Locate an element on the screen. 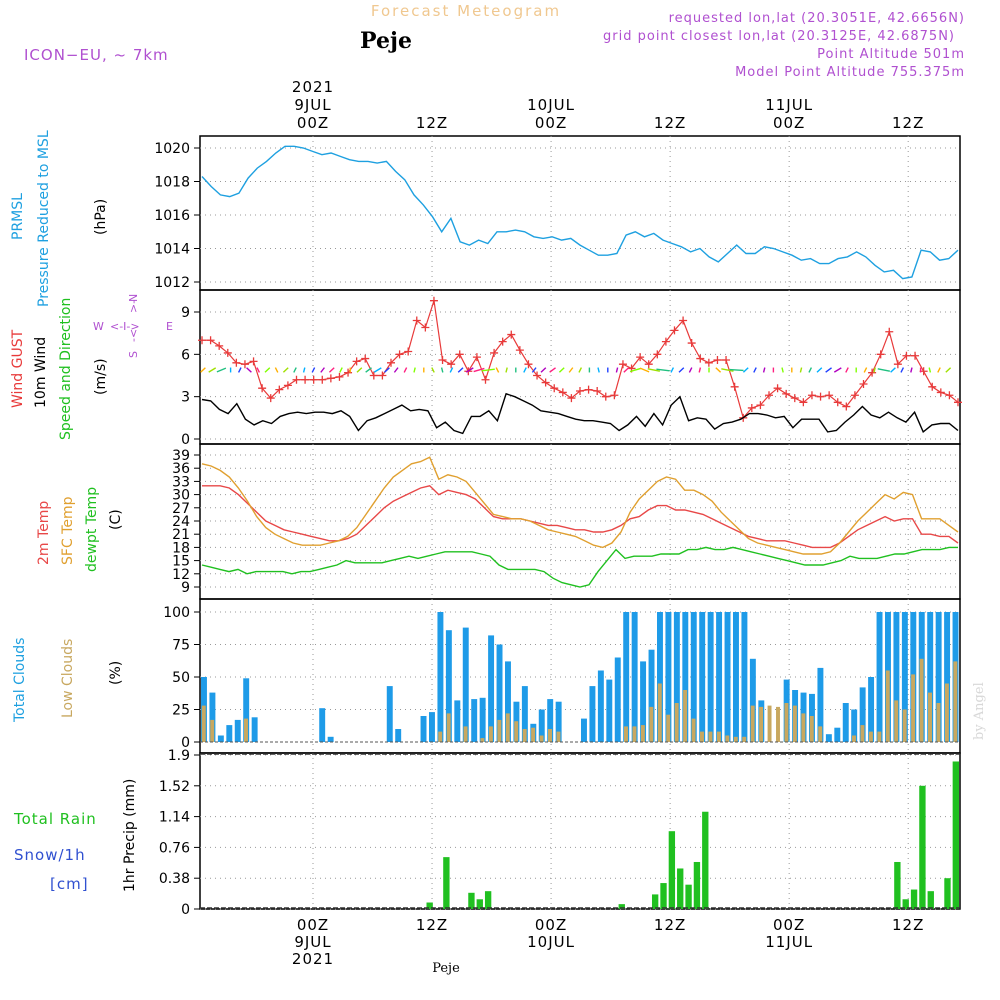  clouds-label-total: Total Clouds is located at coordinates (20, 680).